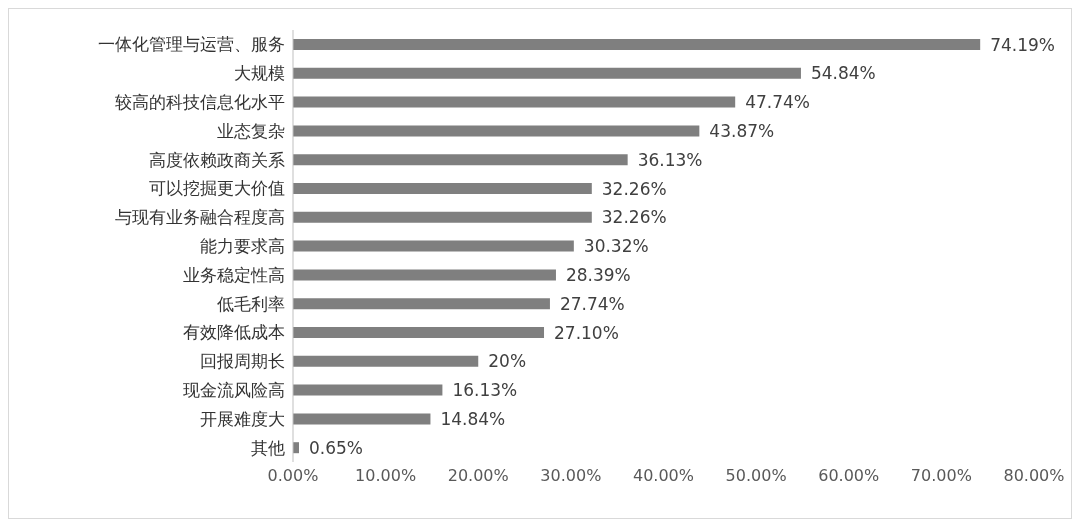  Describe the element at coordinates (200, 102) in the screenshot. I see `y-tick-label: 较高的科技信息化水平` at that location.